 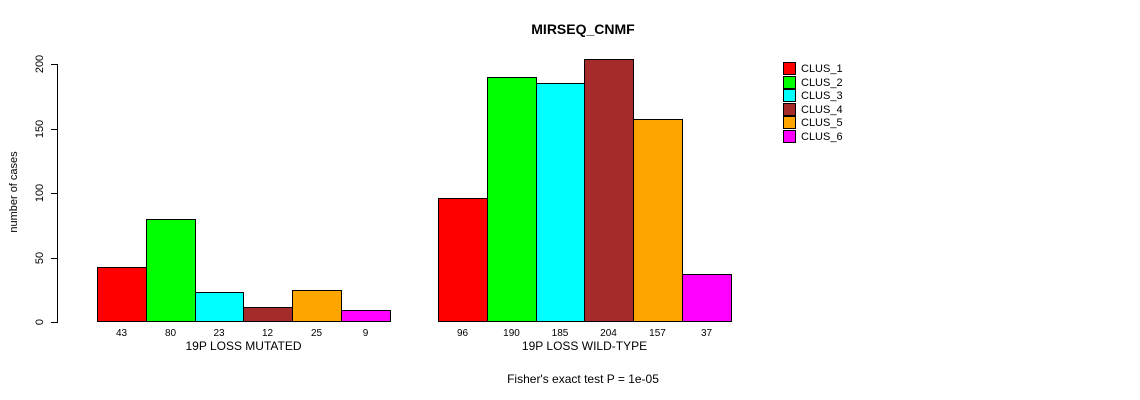 I want to click on bar-value-label: 43, so click(x=121, y=333).